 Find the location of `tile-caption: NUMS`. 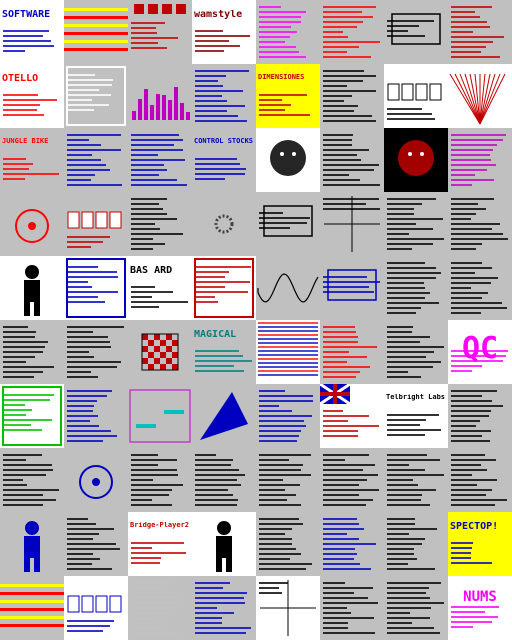

tile-caption: NUMS is located at coordinates (480, 597).